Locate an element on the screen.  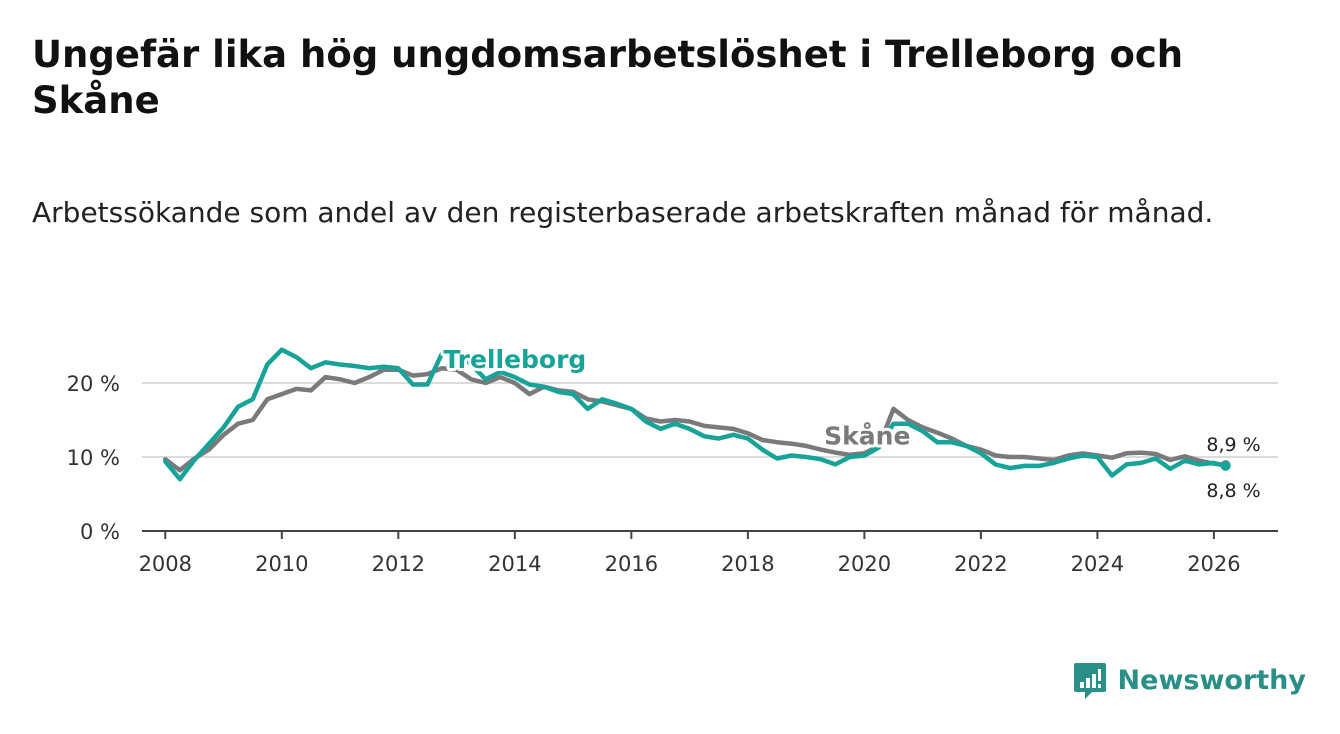
y-tick-label: 20 % is located at coordinates (93, 384).